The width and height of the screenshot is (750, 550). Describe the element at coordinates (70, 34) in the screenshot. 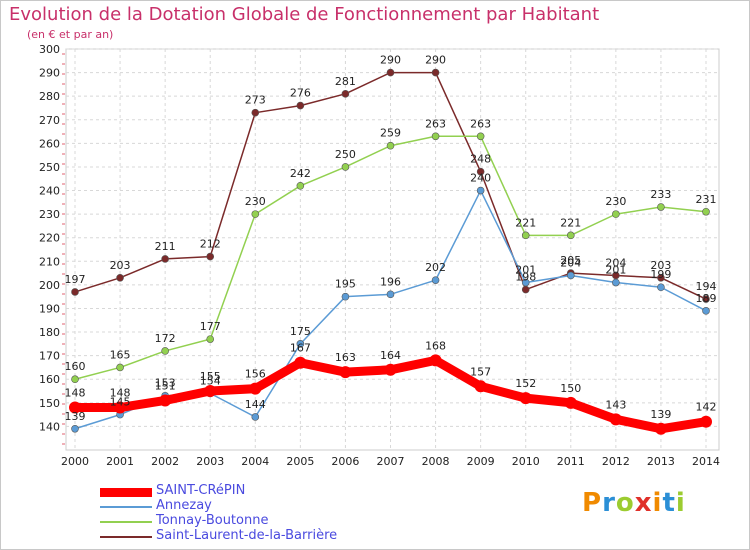

I see `chart-subtitle: (en € et par an)` at that location.